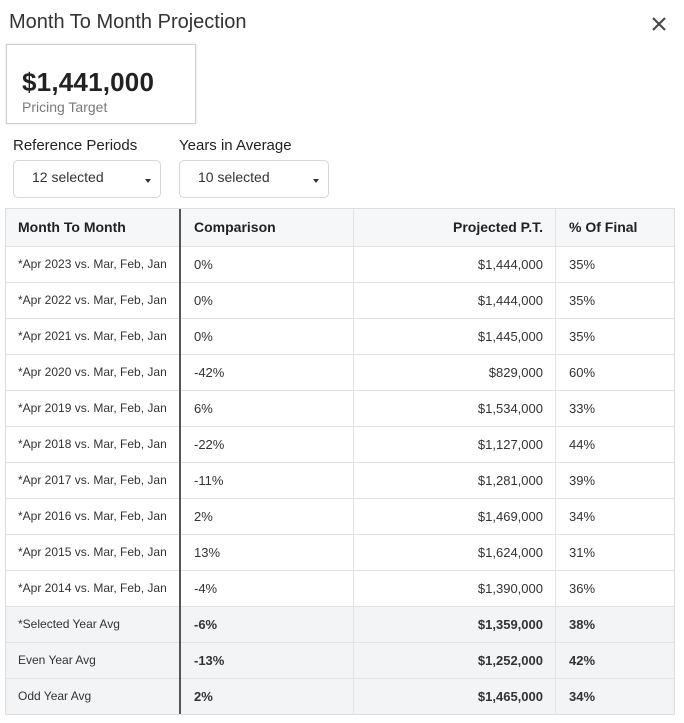  What do you see at coordinates (93, 444) in the screenshot?
I see `period-cell: *Apr 2018 vs. Mar, Feb, Jan` at bounding box center [93, 444].